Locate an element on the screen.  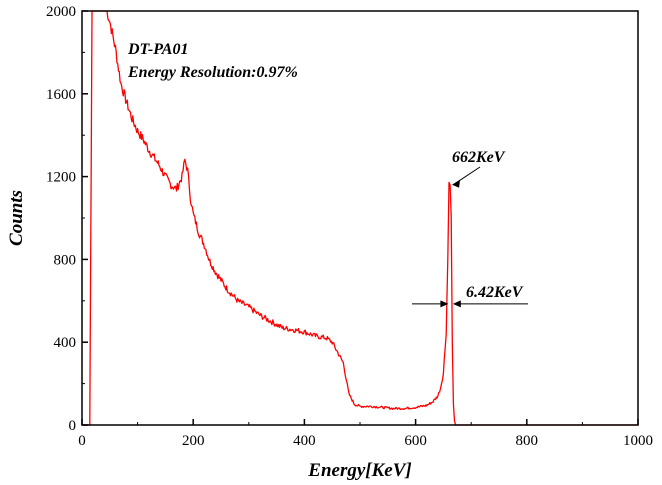
annotation-lines is located at coordinates (470, 237).